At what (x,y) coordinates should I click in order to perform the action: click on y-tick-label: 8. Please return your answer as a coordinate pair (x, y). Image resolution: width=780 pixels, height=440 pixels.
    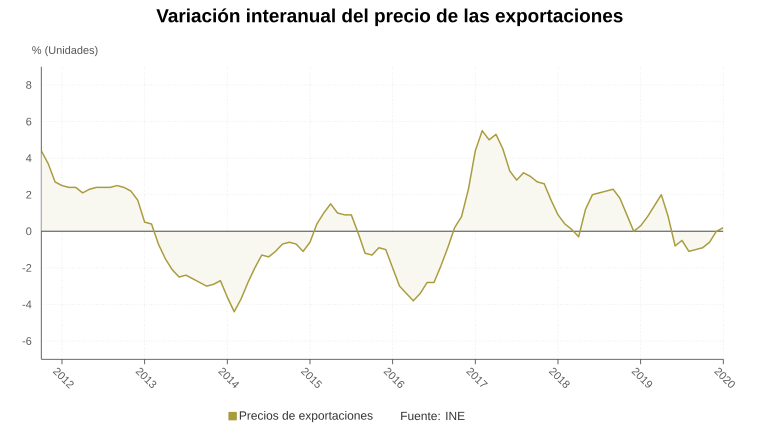
    Looking at the image, I should click on (29, 85).